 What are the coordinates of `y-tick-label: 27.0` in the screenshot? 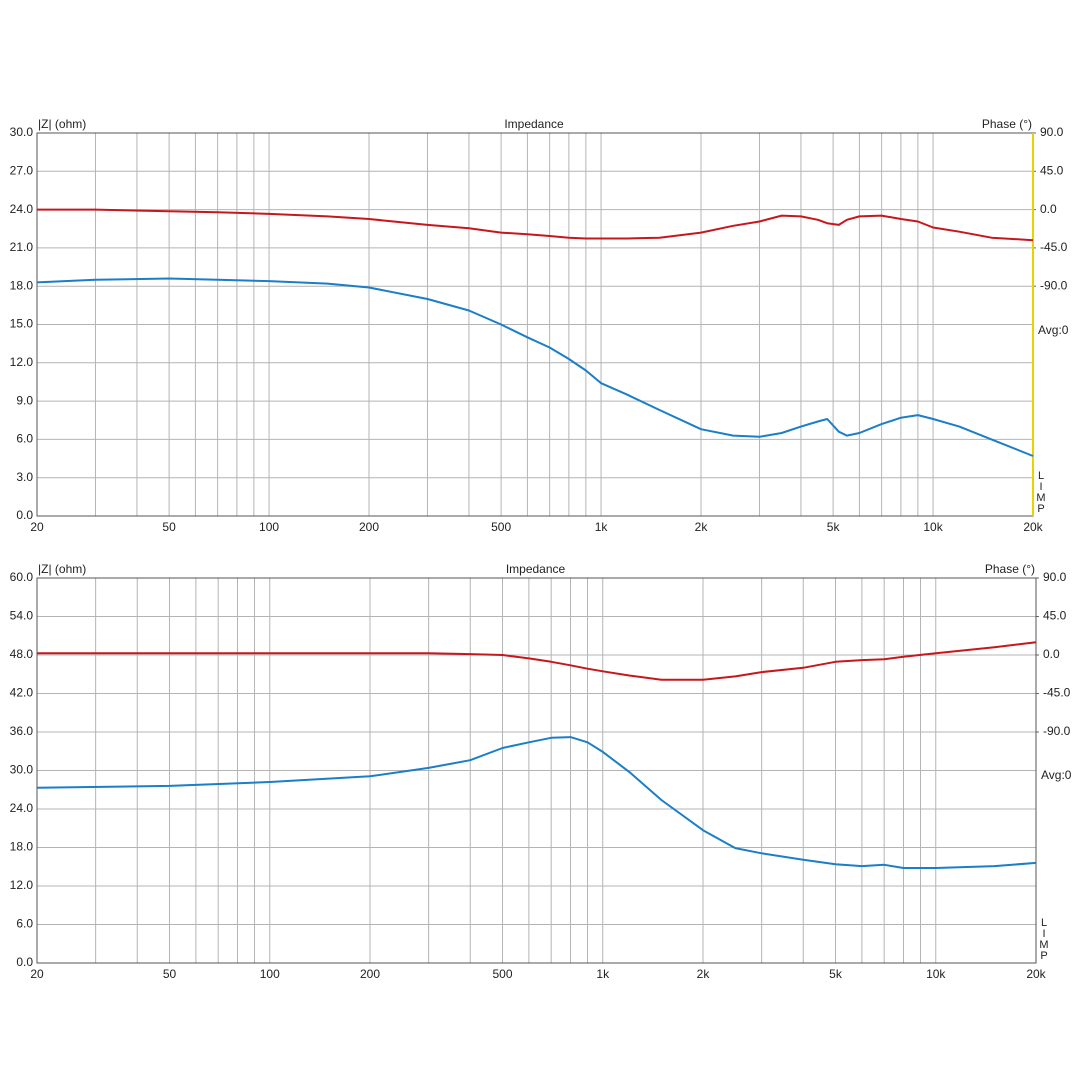 It's located at (22, 170).